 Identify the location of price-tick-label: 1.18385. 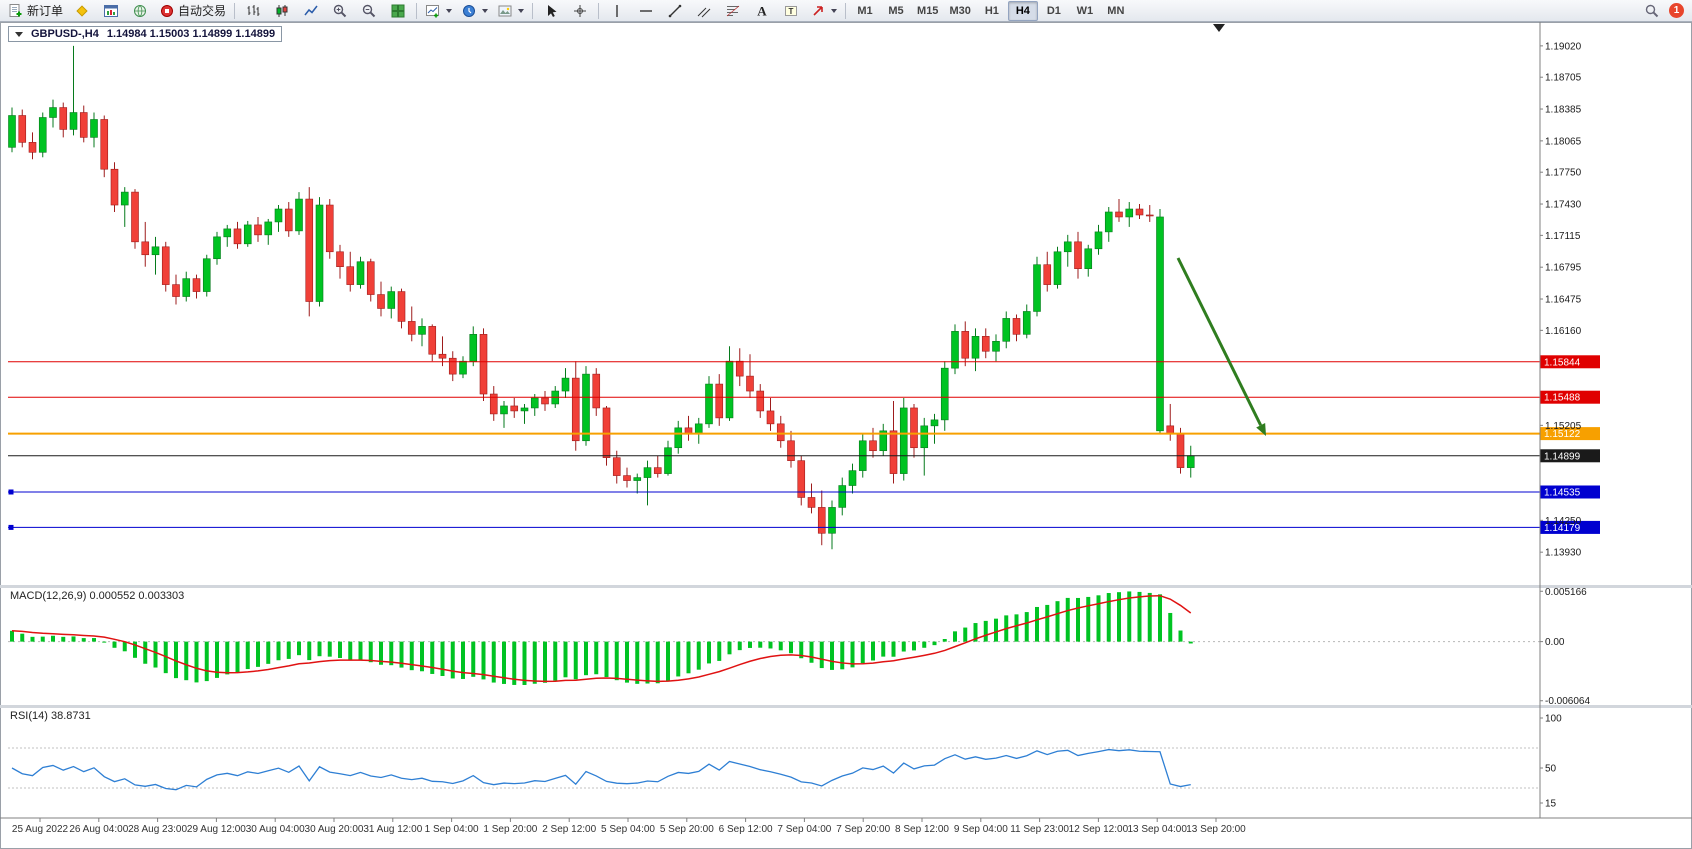
(1563, 110).